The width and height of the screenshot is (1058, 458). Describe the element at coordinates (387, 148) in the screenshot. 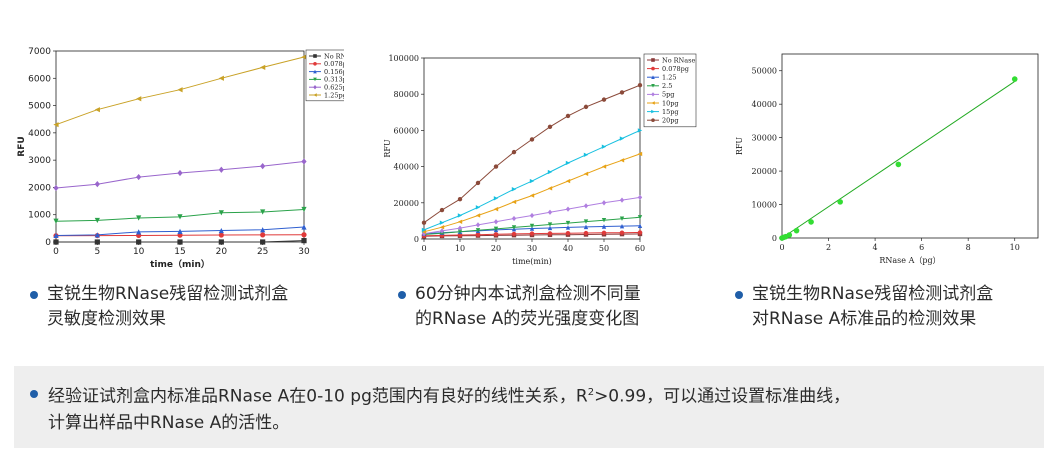

I see `y-axis-label: RFU` at that location.